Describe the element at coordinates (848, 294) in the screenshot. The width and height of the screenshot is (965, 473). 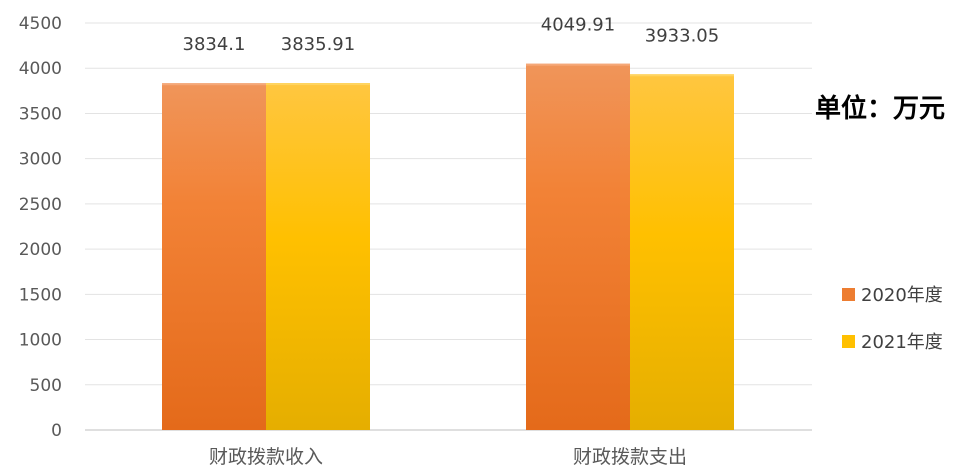
I see `legend-swatch-2020` at that location.